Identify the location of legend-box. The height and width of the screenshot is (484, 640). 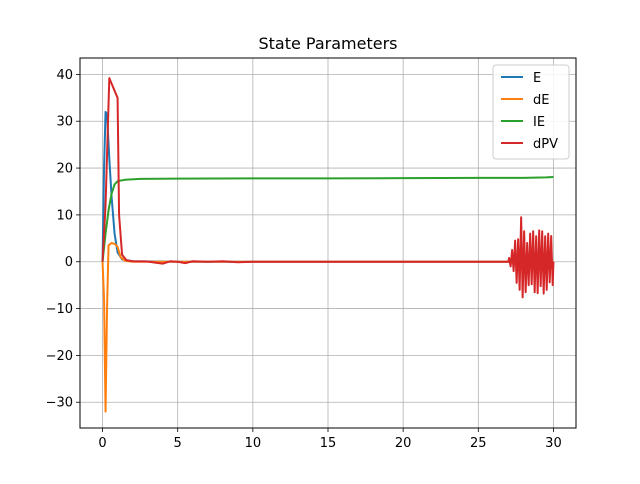
(531, 112).